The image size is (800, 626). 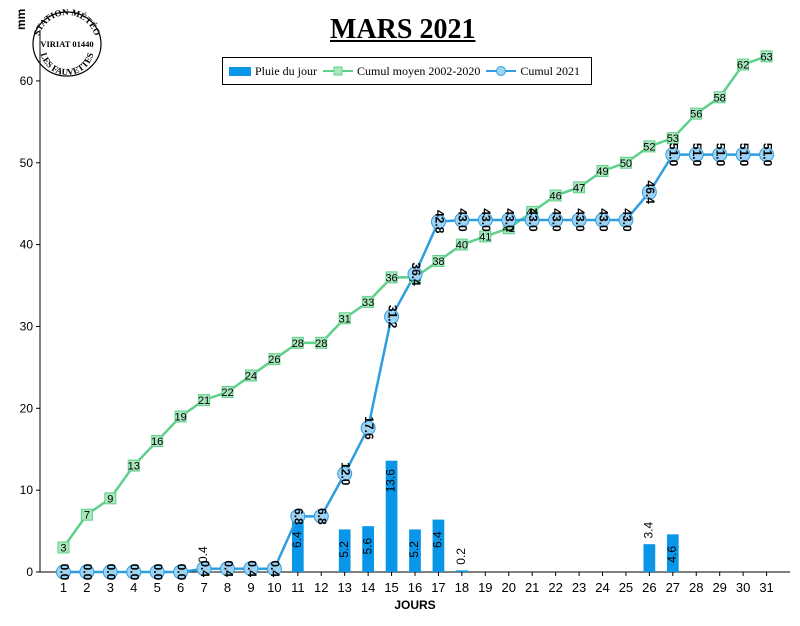 I want to click on cumul-moyen-label: 13, so click(x=134, y=467).